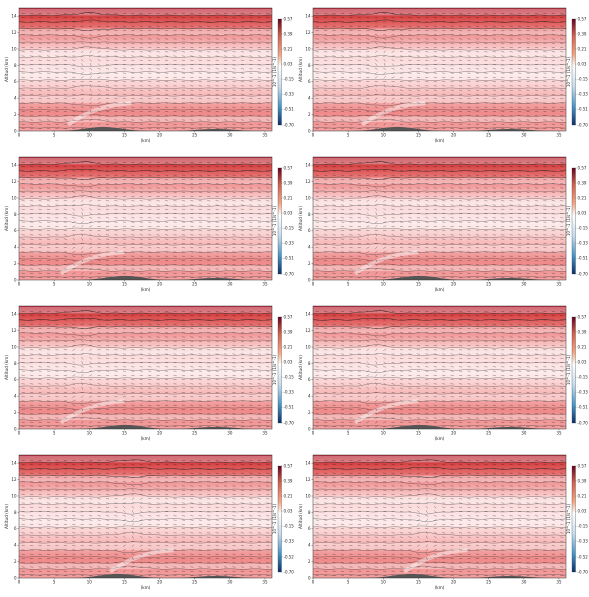  I want to click on field-background, so click(439, 218).